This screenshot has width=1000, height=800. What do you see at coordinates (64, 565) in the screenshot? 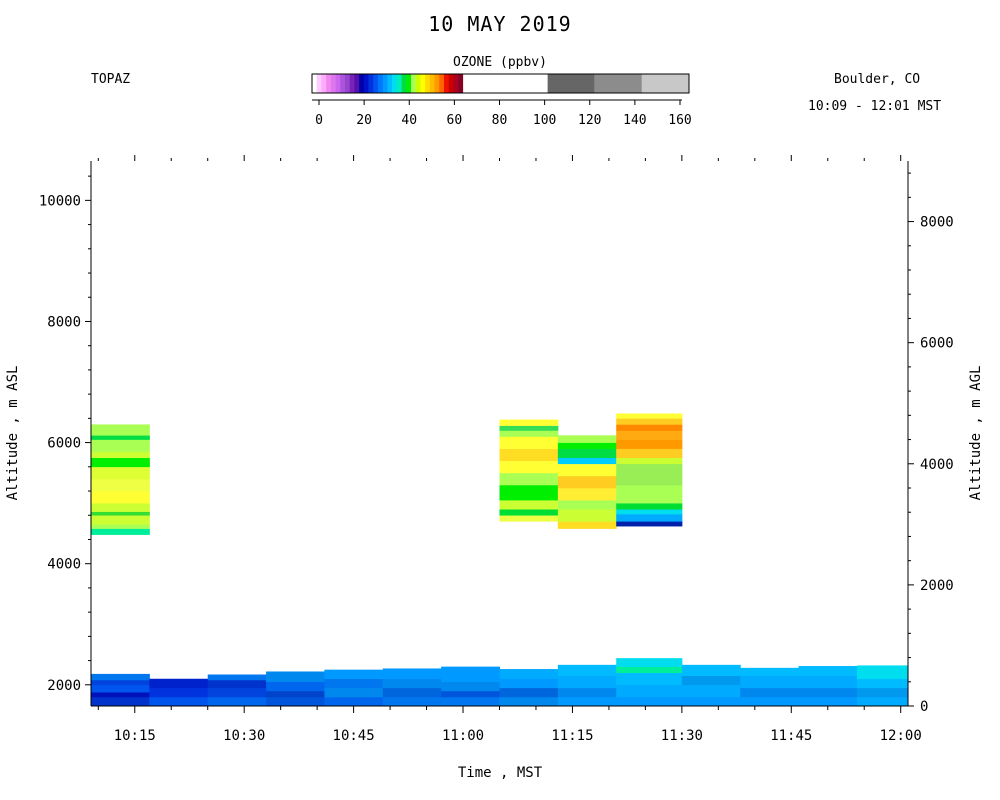
I see `y-left-tick-label: 4000` at bounding box center [64, 565].